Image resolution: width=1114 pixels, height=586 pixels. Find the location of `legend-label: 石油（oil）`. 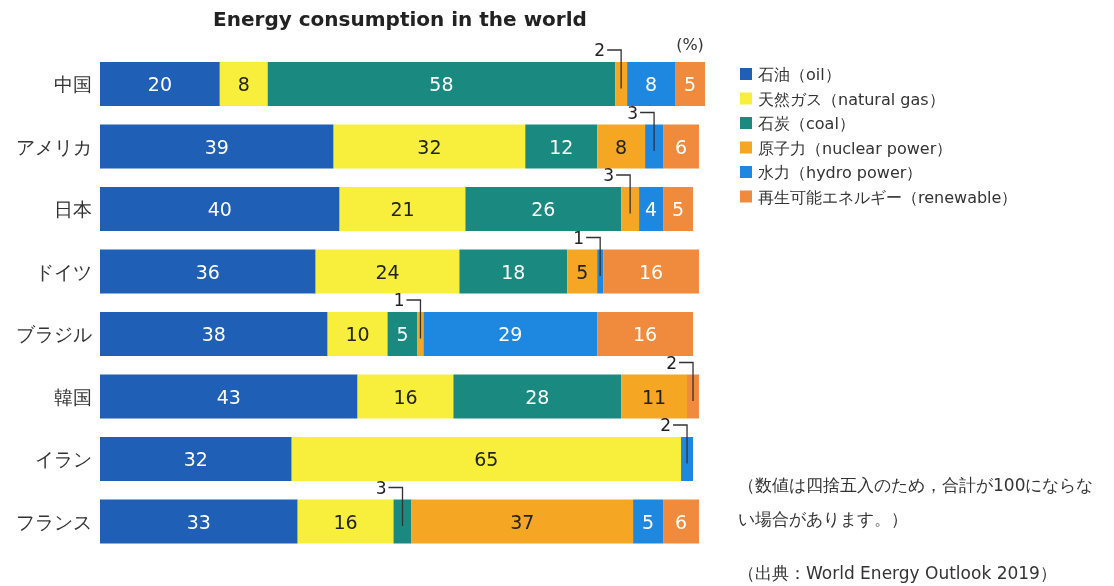

legend-label: 石油（oil） is located at coordinates (799, 74).